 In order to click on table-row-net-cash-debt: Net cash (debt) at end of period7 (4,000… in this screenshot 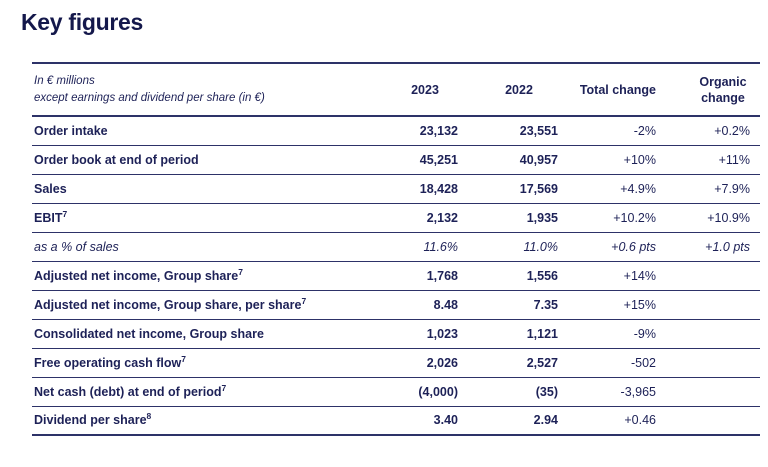, I will do `click(396, 392)`.